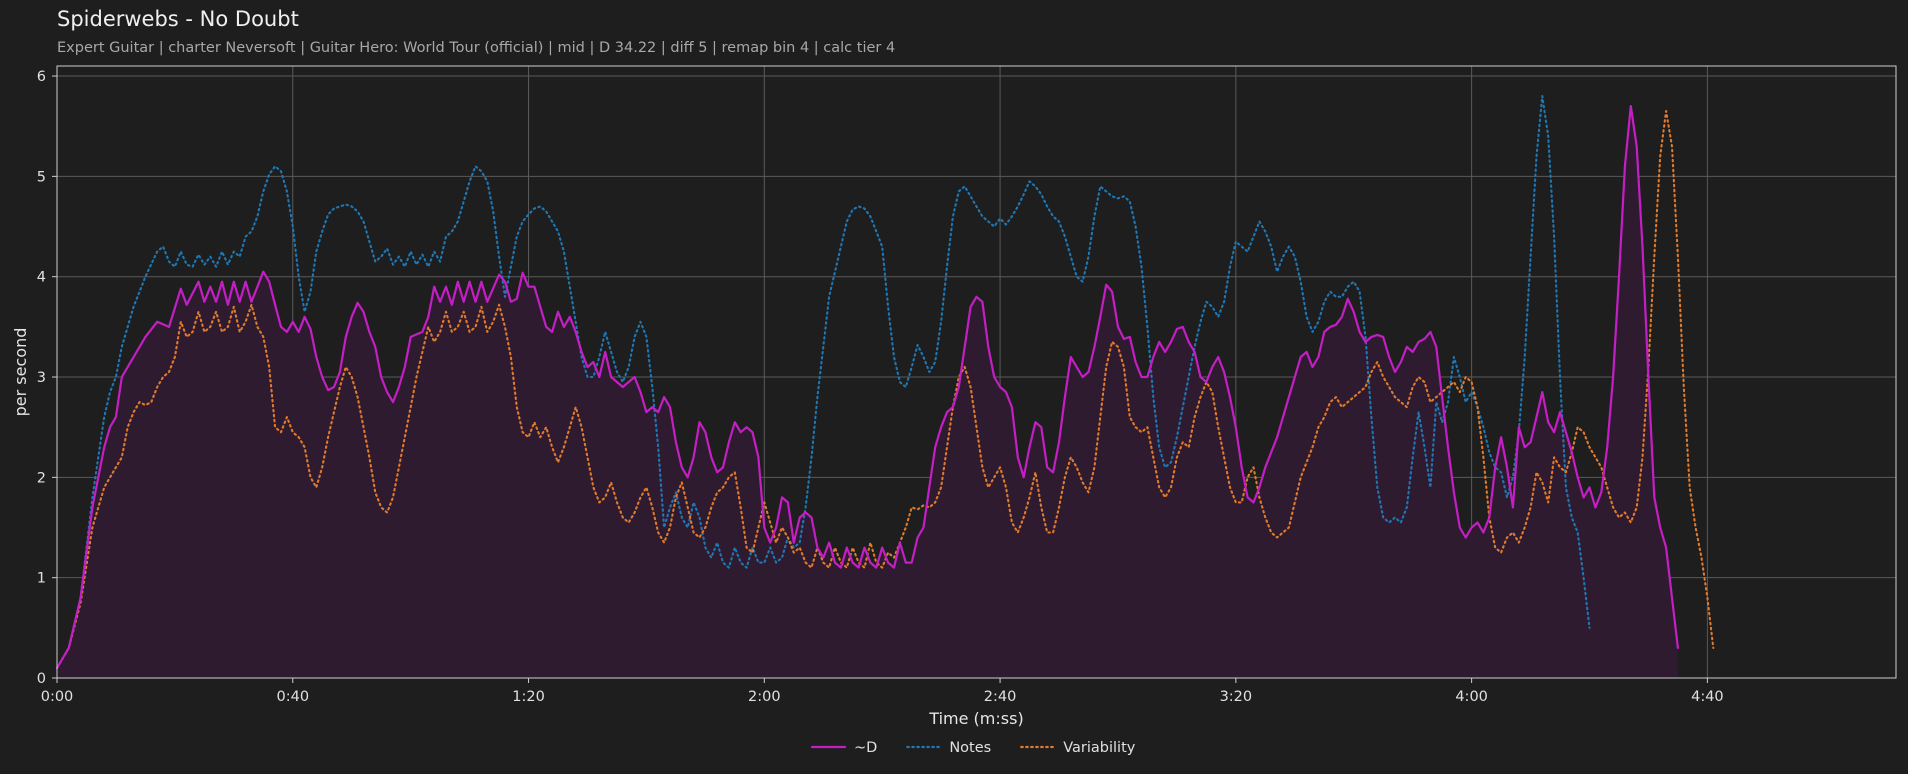 Image resolution: width=1908 pixels, height=774 pixels. I want to click on y-tick-label: 1, so click(41, 579).